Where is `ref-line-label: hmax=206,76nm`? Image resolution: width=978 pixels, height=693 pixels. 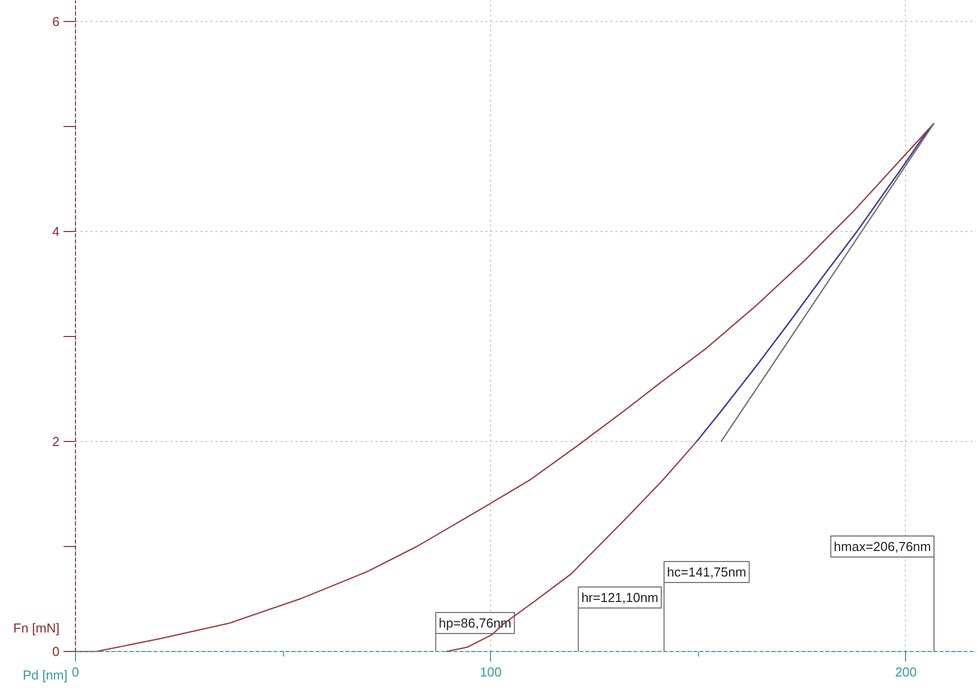
ref-line-label: hmax=206,76nm is located at coordinates (882, 546).